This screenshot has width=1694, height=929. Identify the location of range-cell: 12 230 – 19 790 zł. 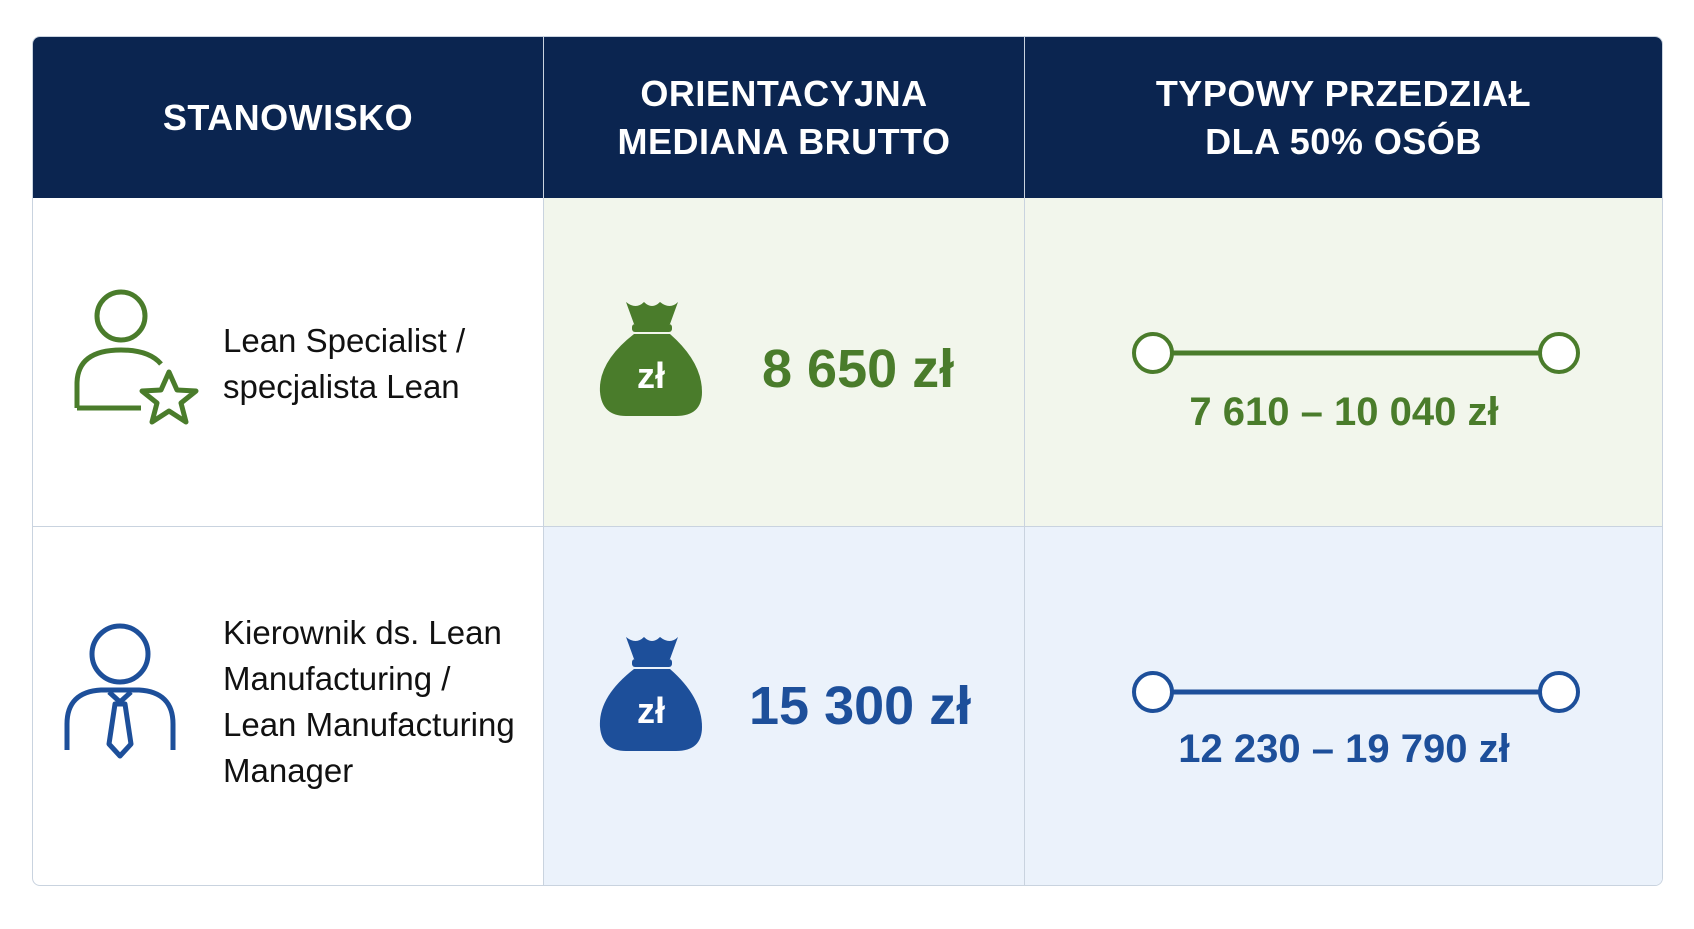
(1343, 706).